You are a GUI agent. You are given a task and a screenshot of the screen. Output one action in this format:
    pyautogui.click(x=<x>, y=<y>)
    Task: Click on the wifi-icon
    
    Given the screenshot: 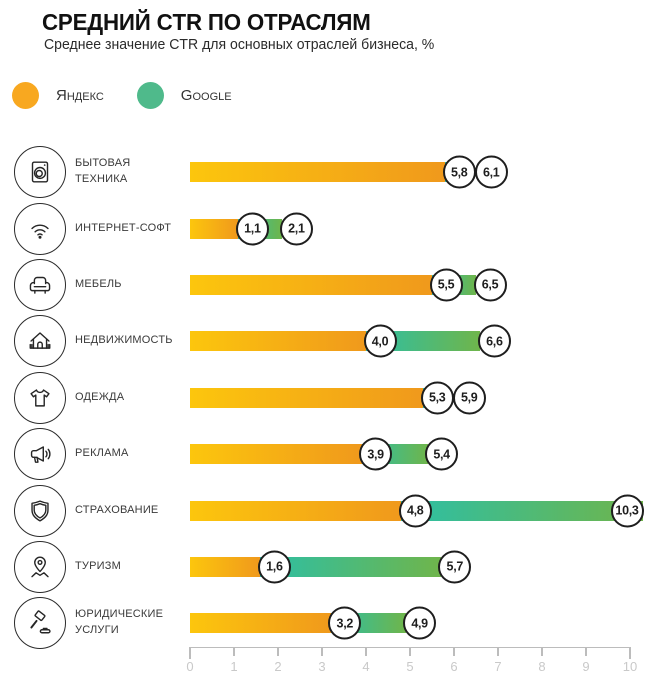 What is the action you would take?
    pyautogui.click(x=40, y=228)
    